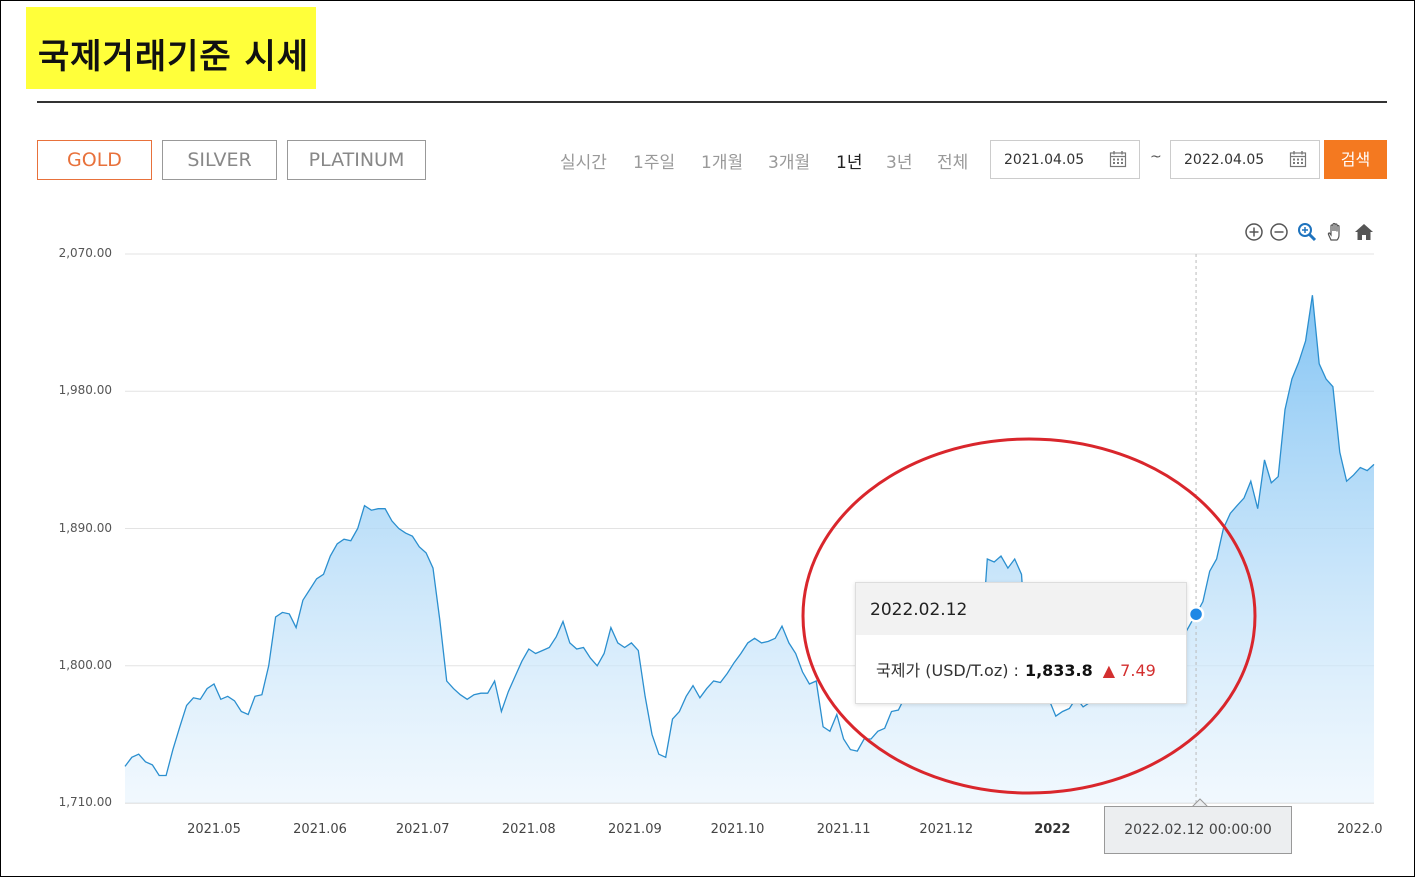 This screenshot has height=877, width=1415. What do you see at coordinates (1254, 232) in the screenshot?
I see `zoom-in-icon` at bounding box center [1254, 232].